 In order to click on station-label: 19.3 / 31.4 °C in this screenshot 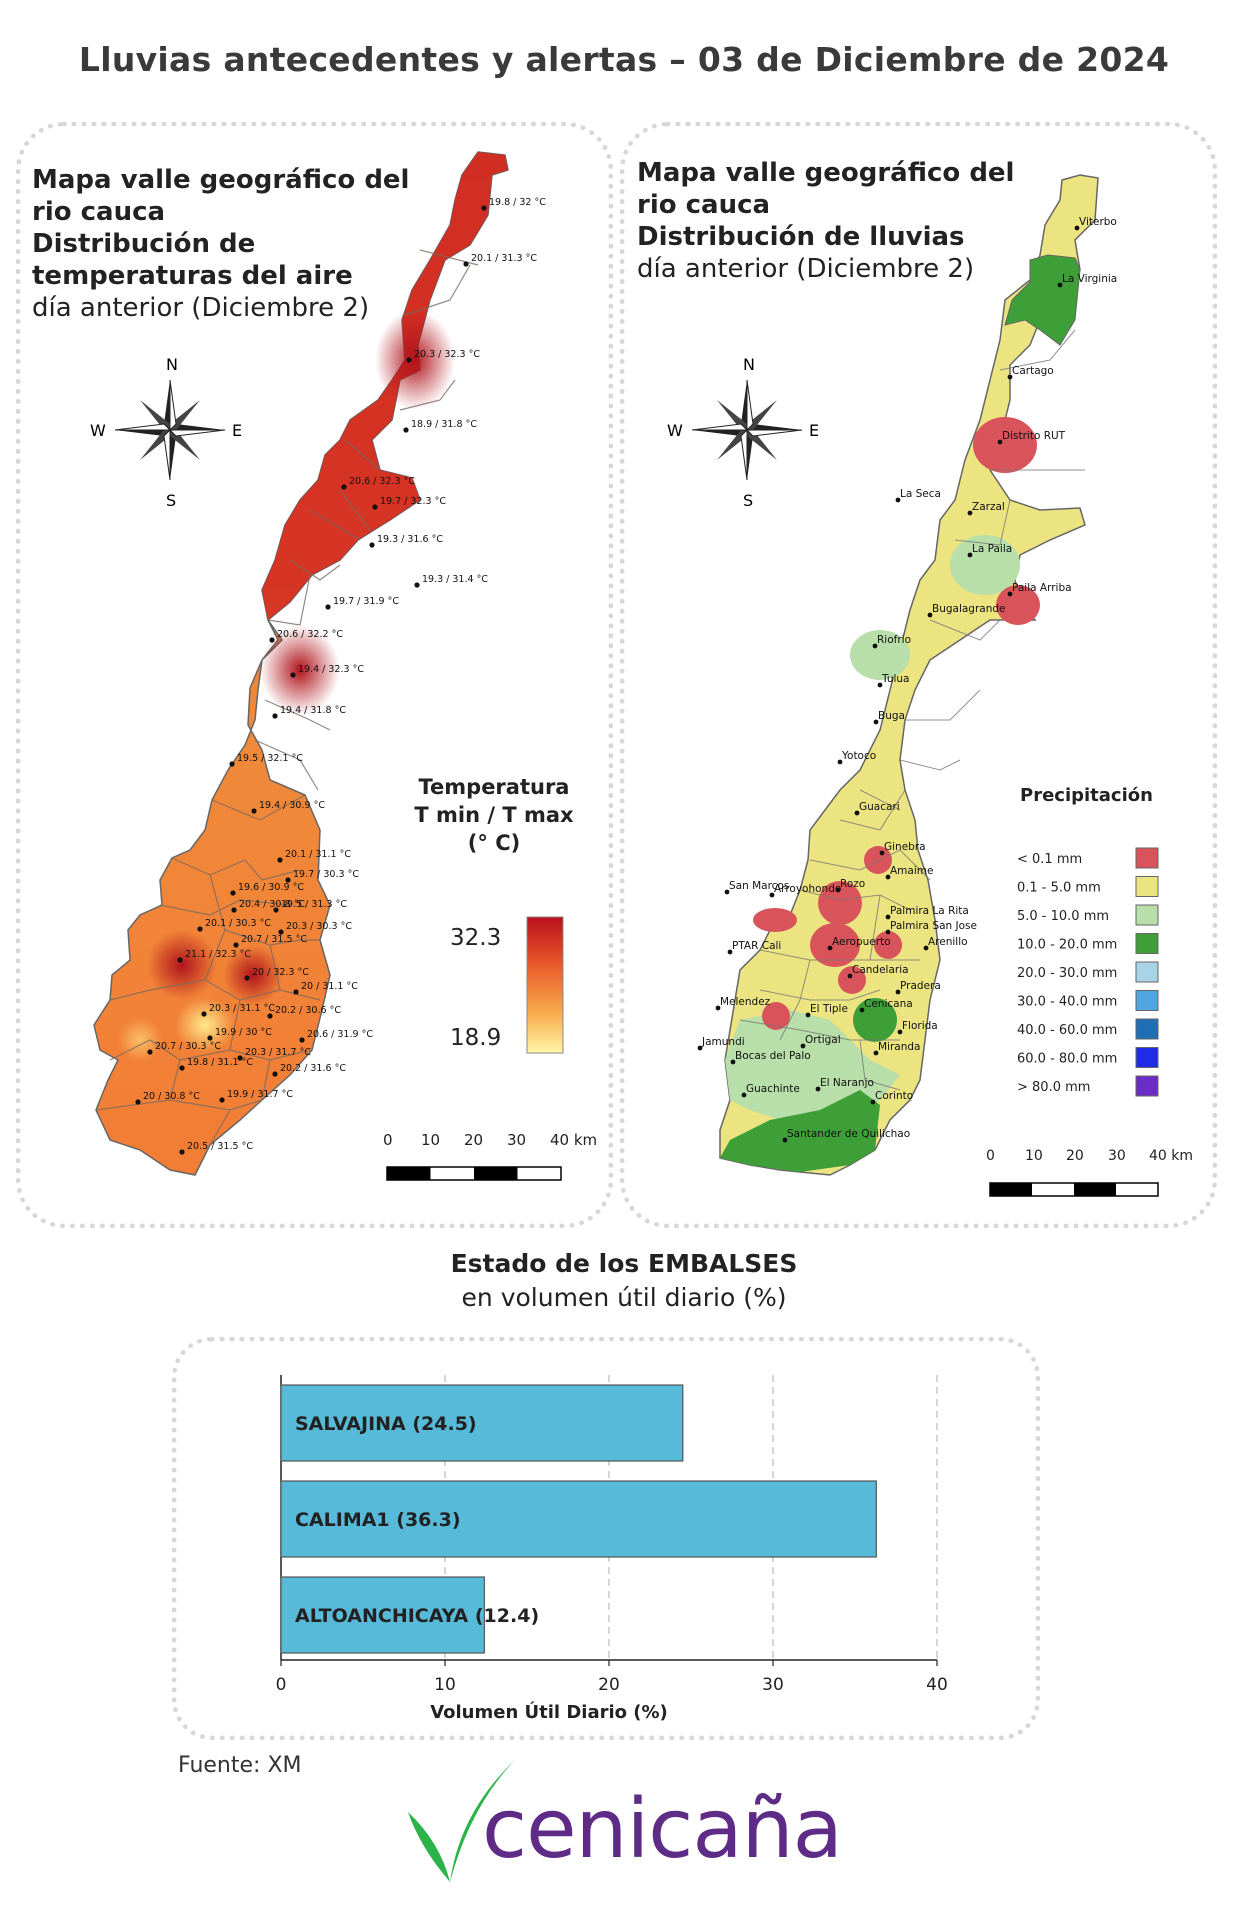, I will do `click(455, 579)`.